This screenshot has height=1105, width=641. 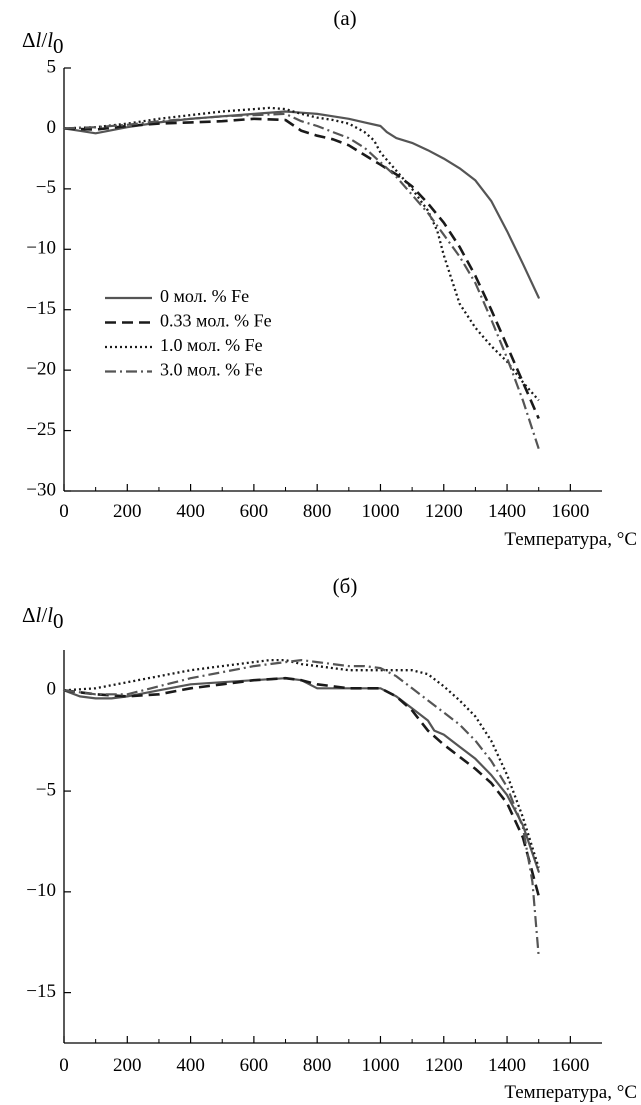 What do you see at coordinates (41, 369) in the screenshot?
I see `y-tick-label: −20` at bounding box center [41, 369].